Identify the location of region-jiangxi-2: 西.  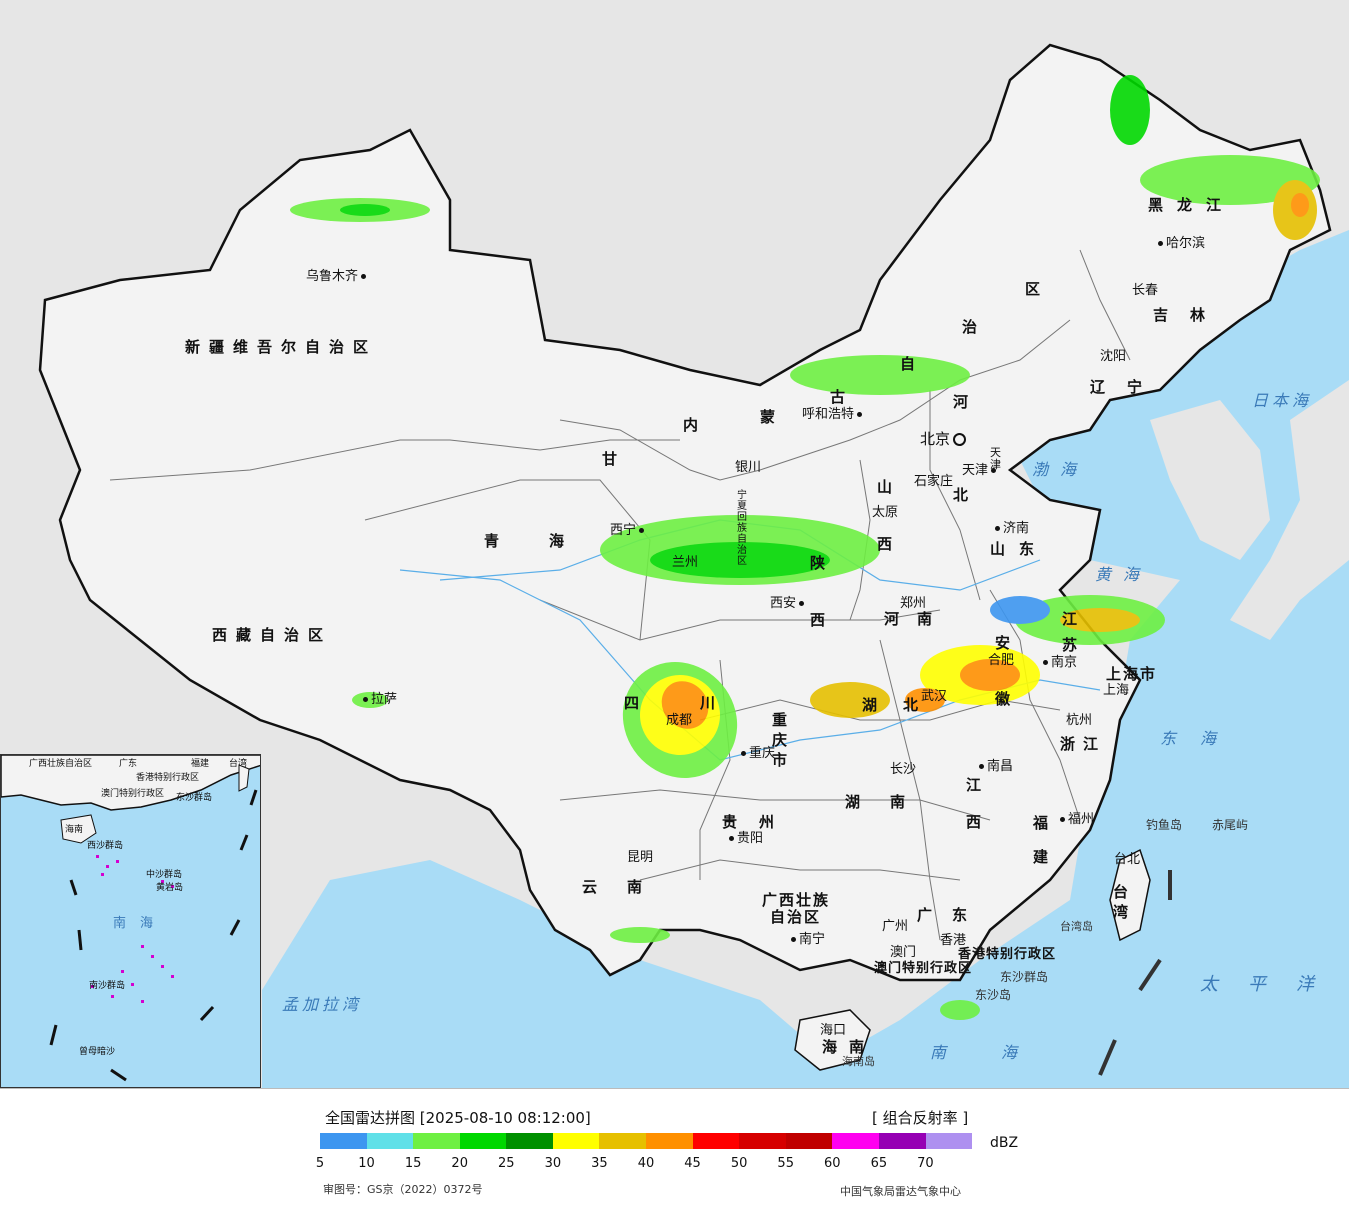
(978, 822).